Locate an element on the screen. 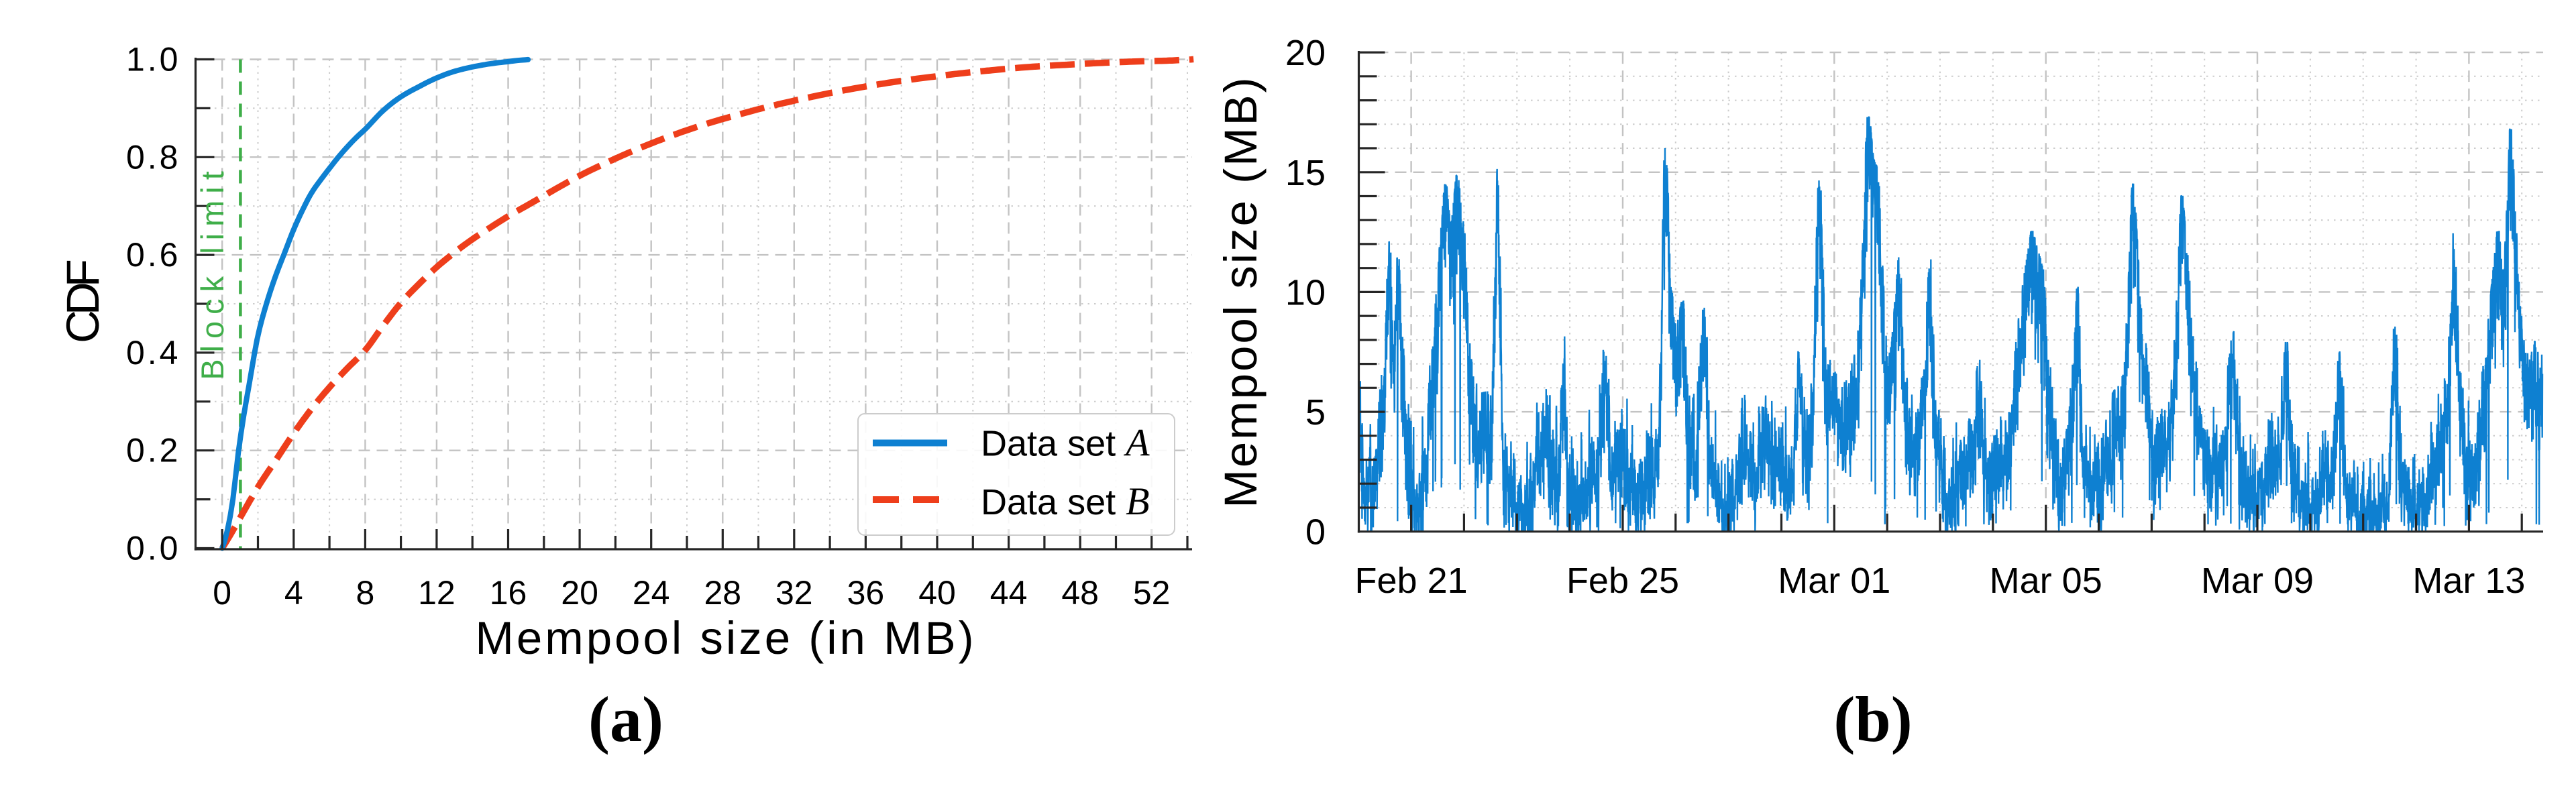 The image size is (2576, 796). svg-text: Block limit is located at coordinates (212, 272).